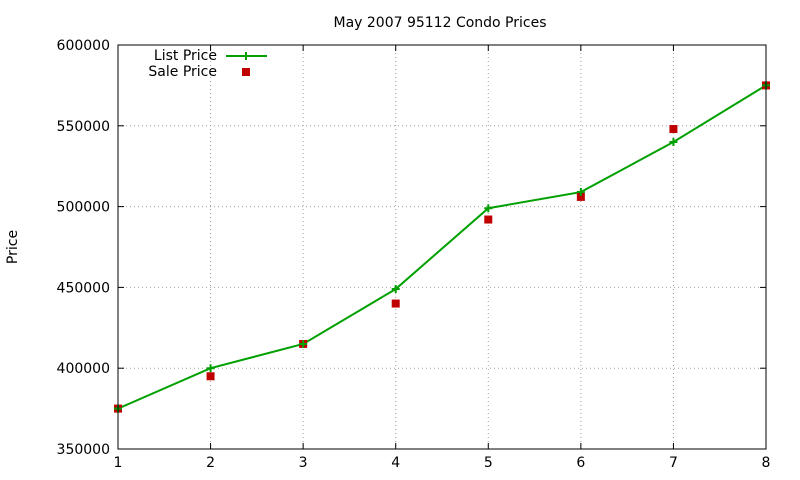 The width and height of the screenshot is (800, 480). I want to click on chart-title: May 2007 95112 Condo Prices, so click(439, 23).